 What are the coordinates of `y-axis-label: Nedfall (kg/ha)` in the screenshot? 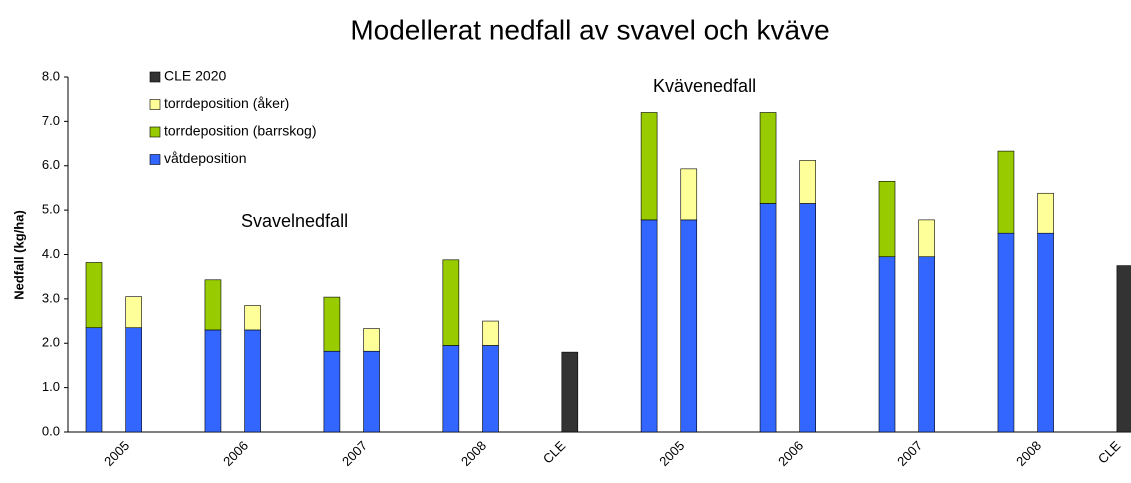 It's located at (18, 255).